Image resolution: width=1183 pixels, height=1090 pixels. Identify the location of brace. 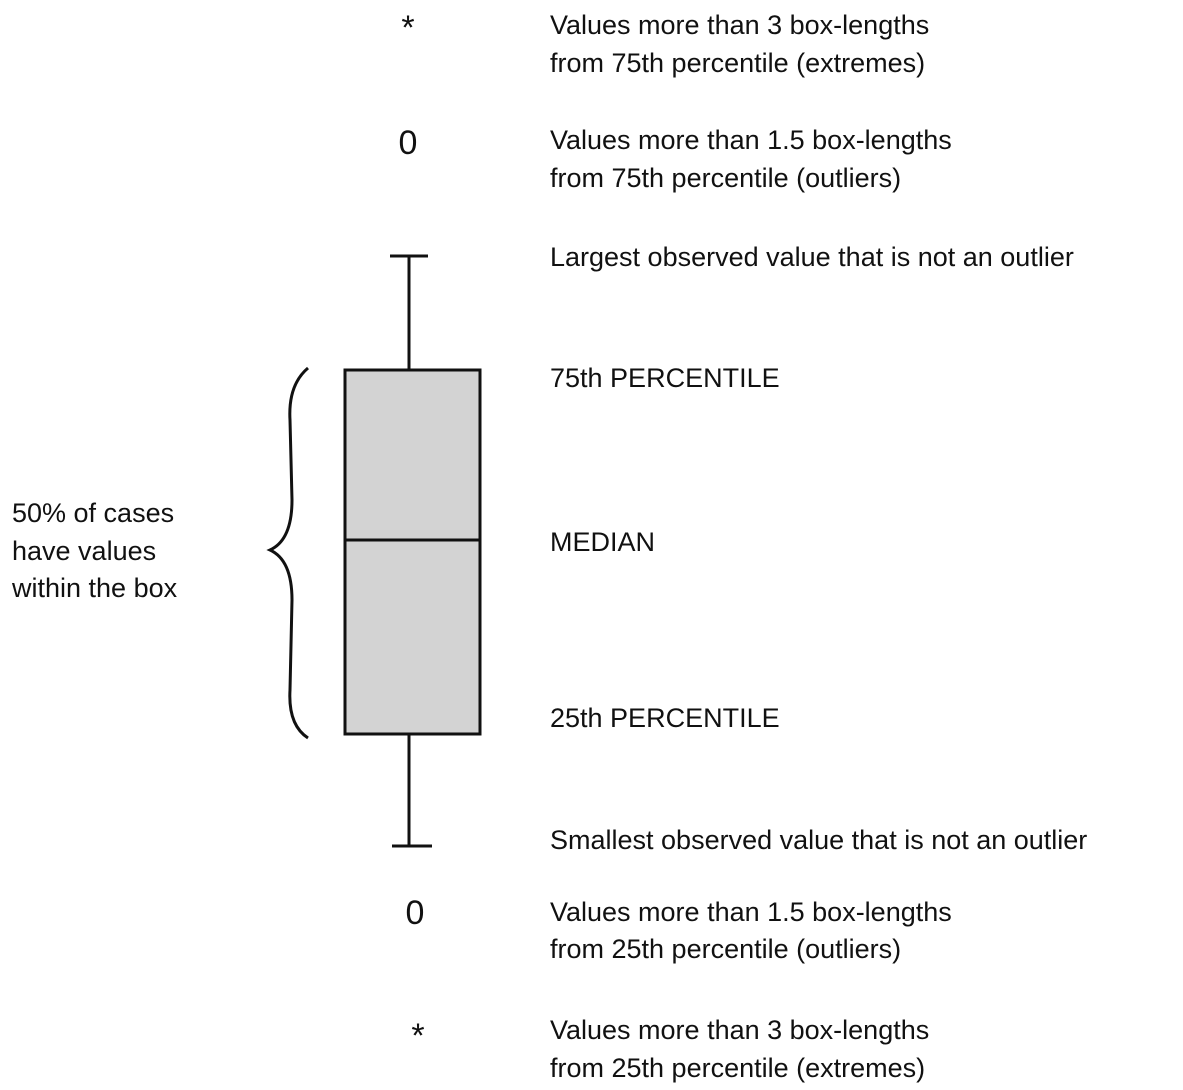
(288, 553).